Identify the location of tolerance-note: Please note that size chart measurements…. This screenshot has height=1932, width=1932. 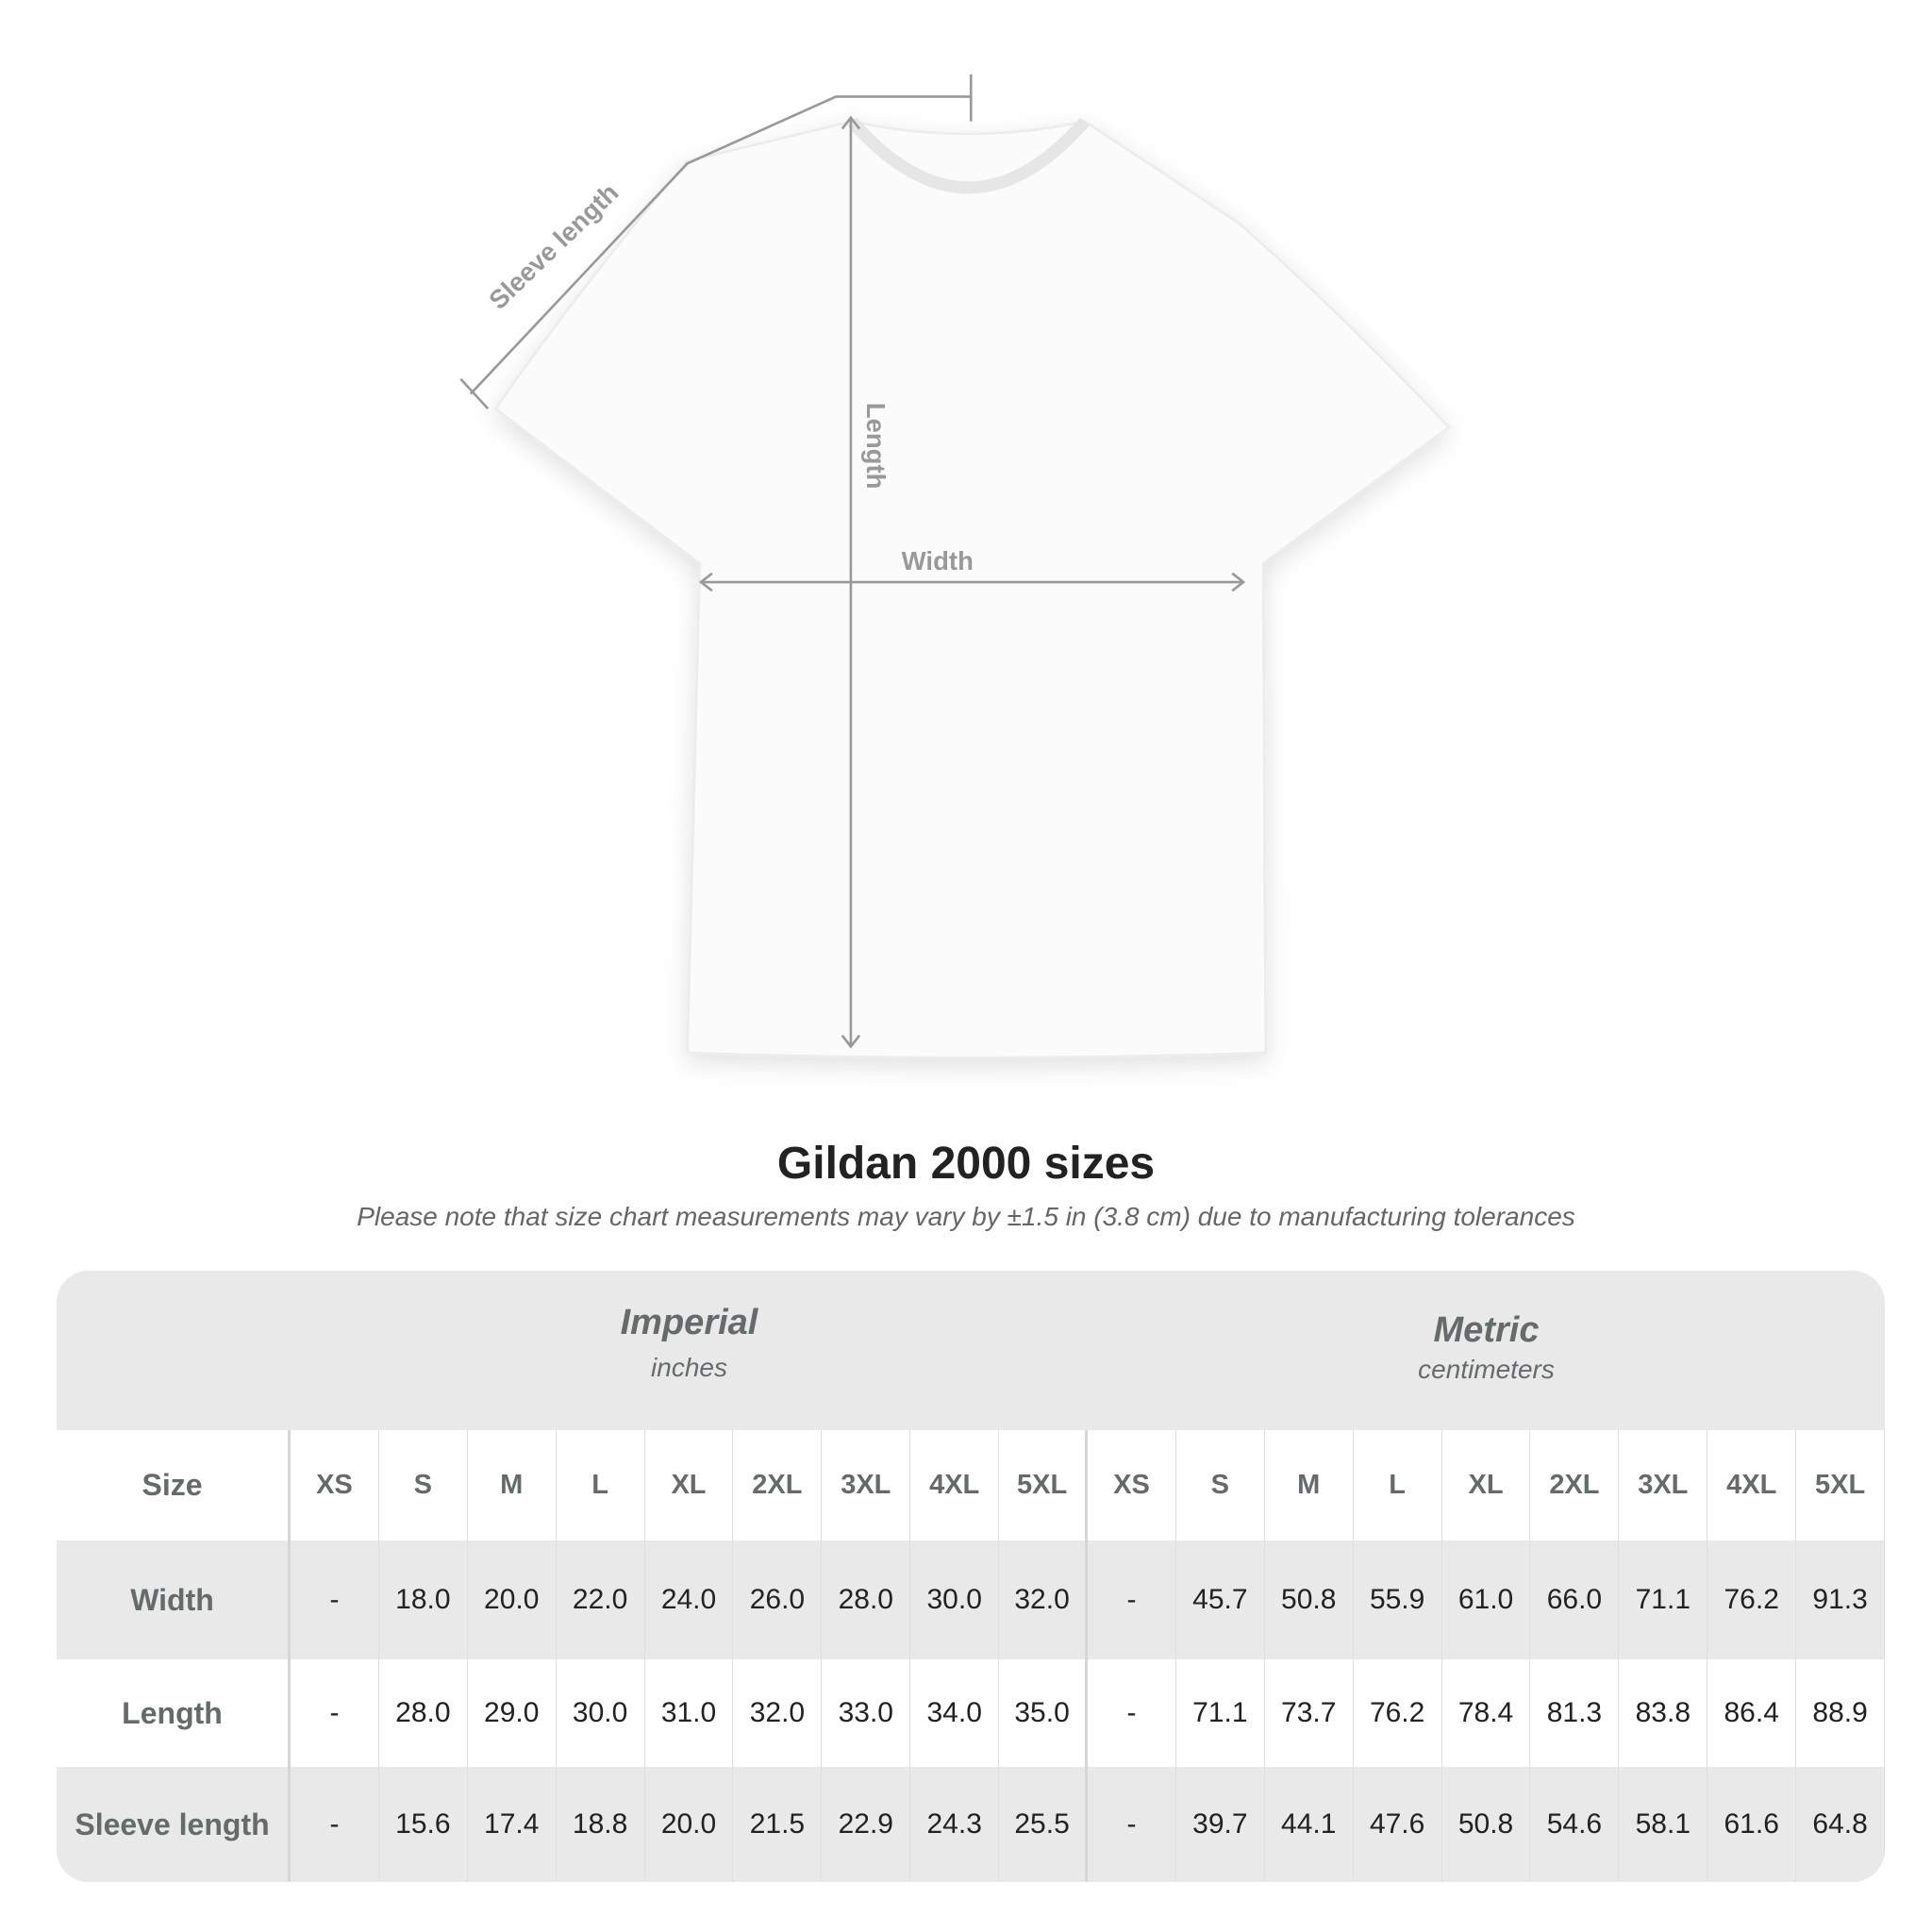
(966, 1216).